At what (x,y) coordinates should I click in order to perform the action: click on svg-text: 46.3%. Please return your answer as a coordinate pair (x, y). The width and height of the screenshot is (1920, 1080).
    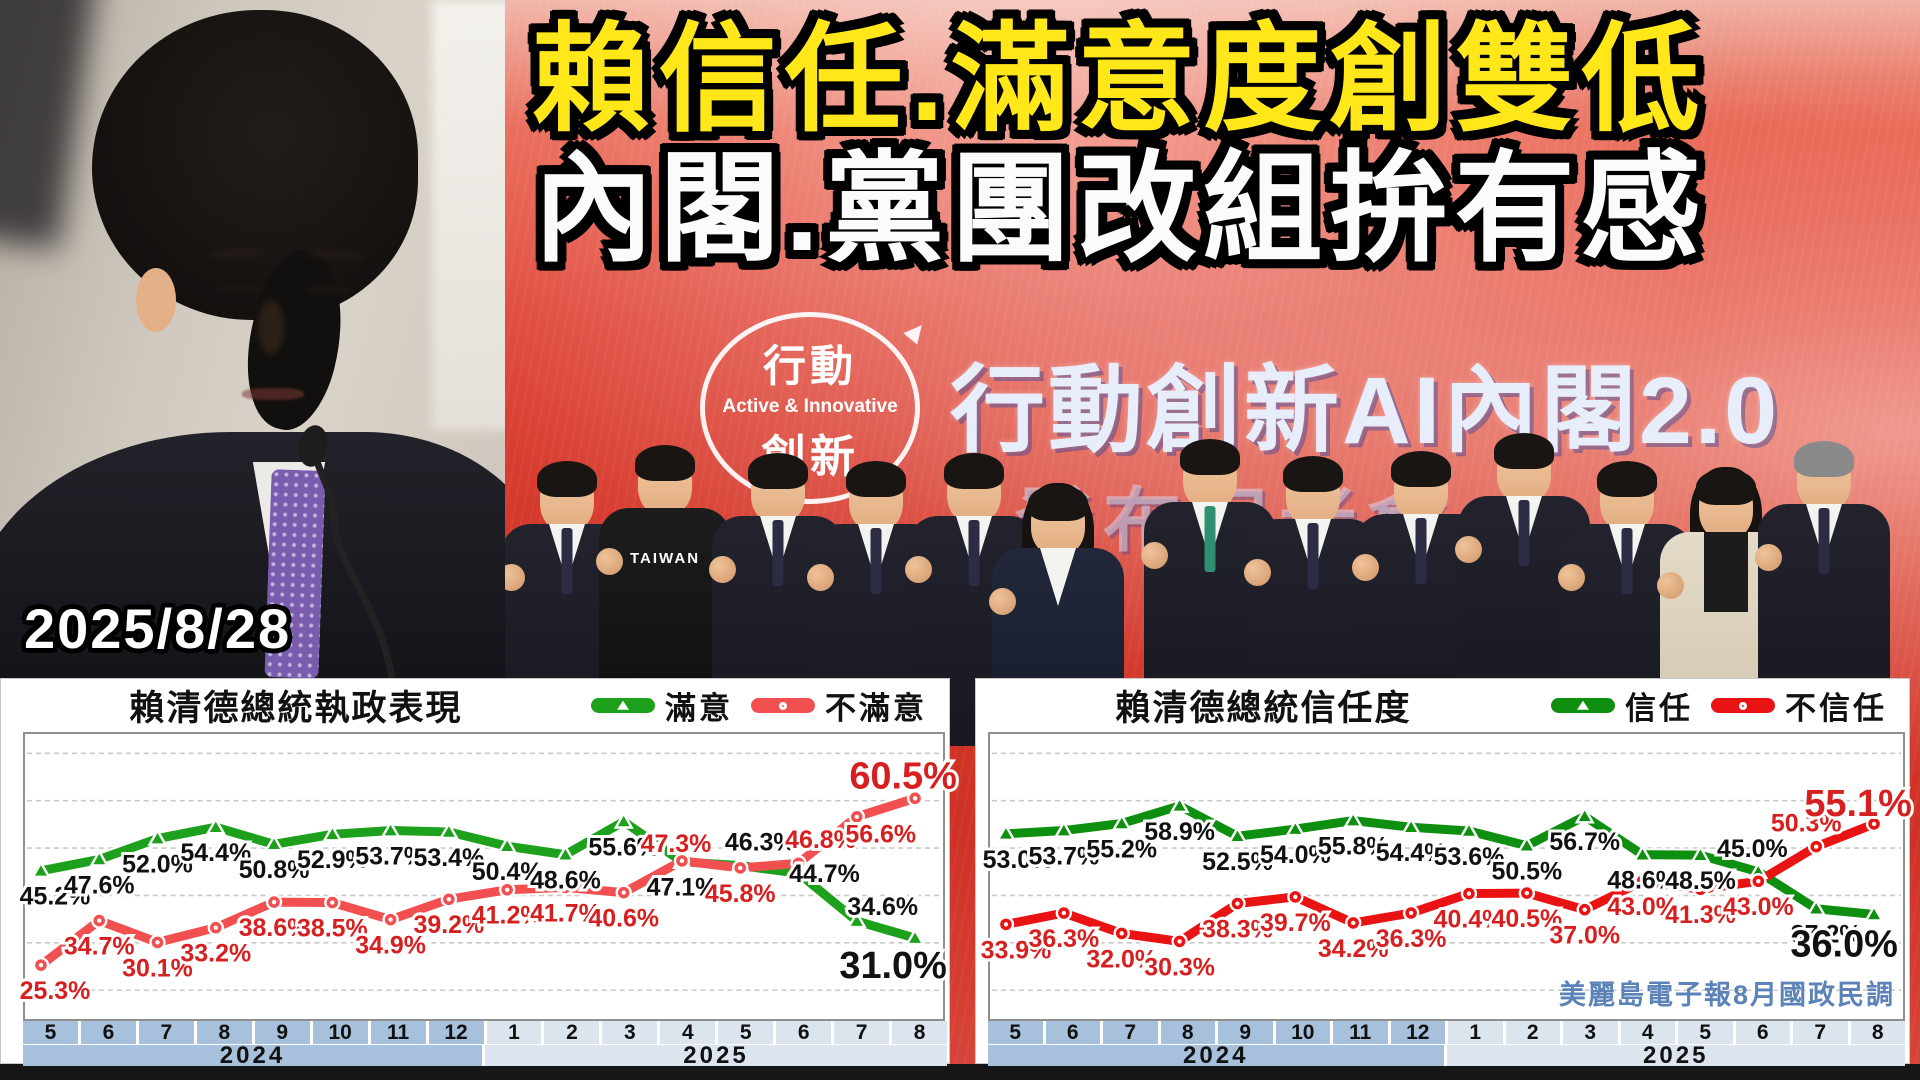
    Looking at the image, I should click on (760, 843).